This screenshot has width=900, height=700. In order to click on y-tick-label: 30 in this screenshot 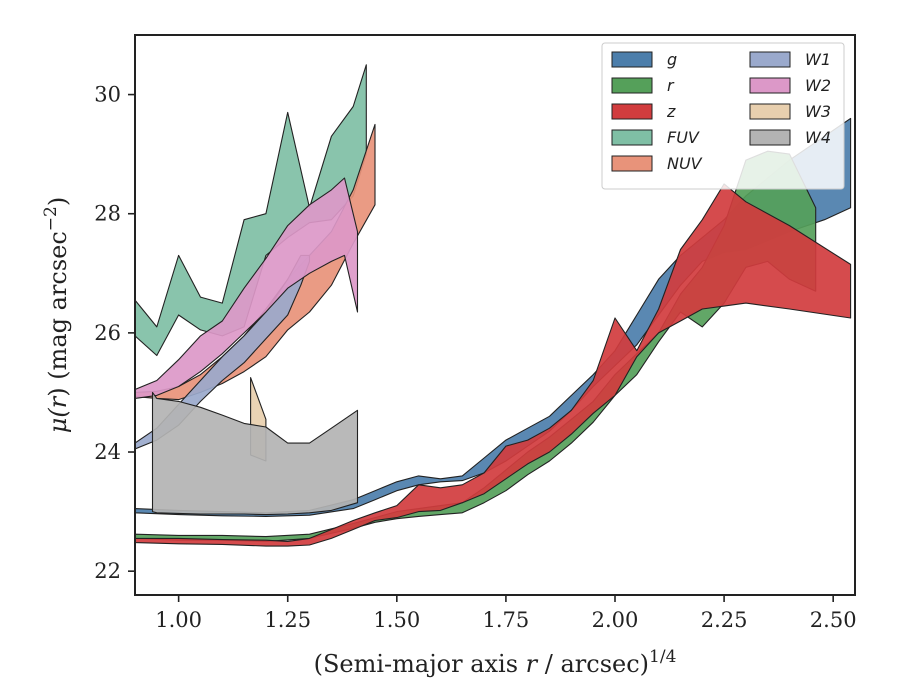, I will do `click(107, 95)`.